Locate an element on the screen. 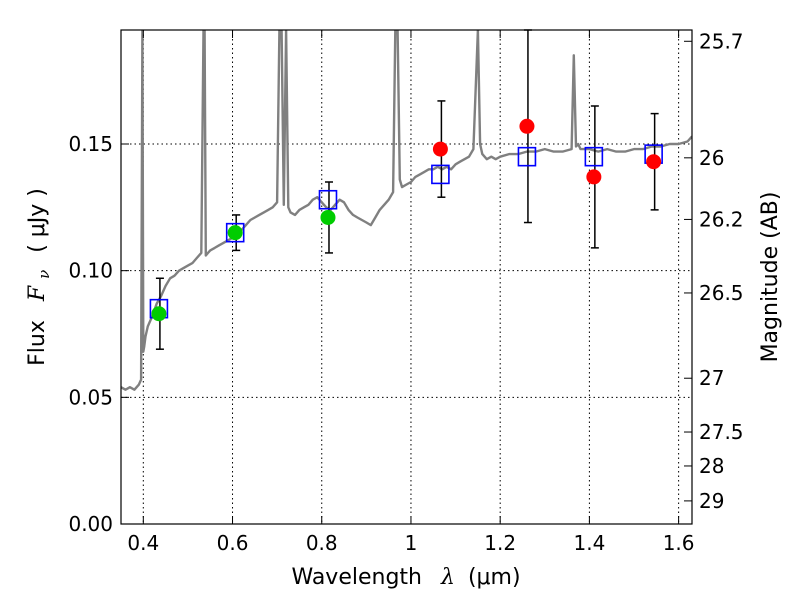 The width and height of the screenshot is (800, 600). y-tick-label: 0.15 is located at coordinates (90, 144).